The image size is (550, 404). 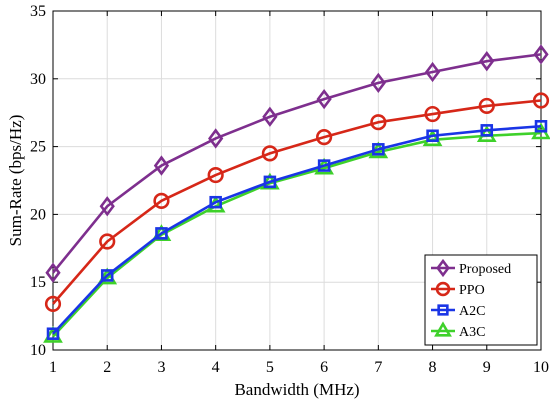 What do you see at coordinates (15, 181) in the screenshot?
I see `y-axis-label: Sum-Rate (bps/Hz)` at bounding box center [15, 181].